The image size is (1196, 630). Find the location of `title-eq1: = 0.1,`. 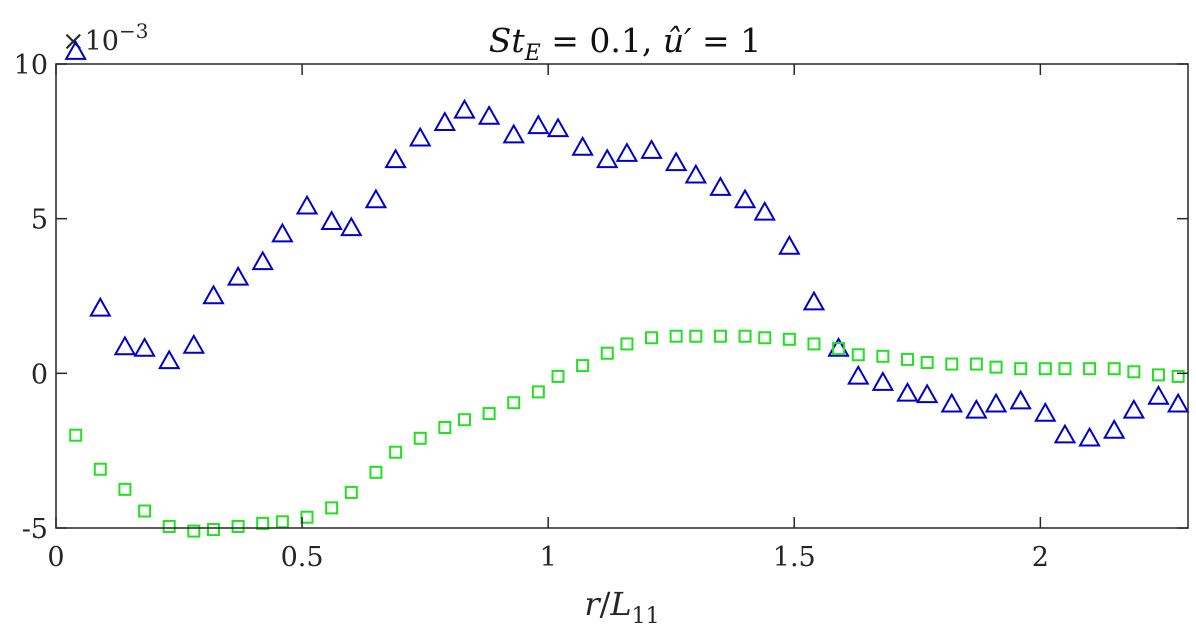

title-eq1: = 0.1, is located at coordinates (602, 40).